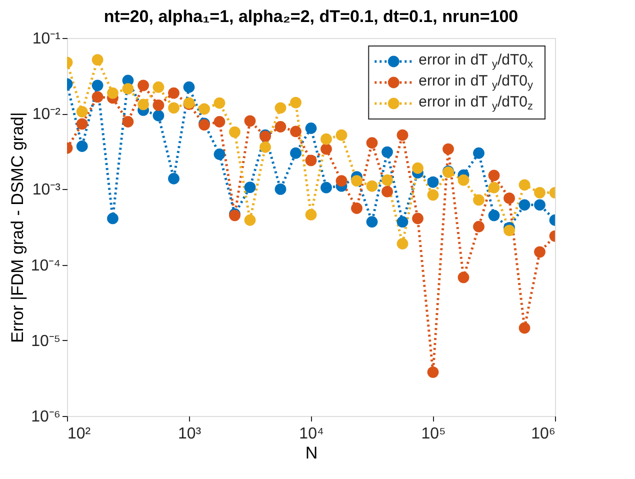 Image resolution: width=635 pixels, height=479 pixels. What do you see at coordinates (47, 190) in the screenshot?
I see `y-tick-label: 10⁻³` at bounding box center [47, 190].